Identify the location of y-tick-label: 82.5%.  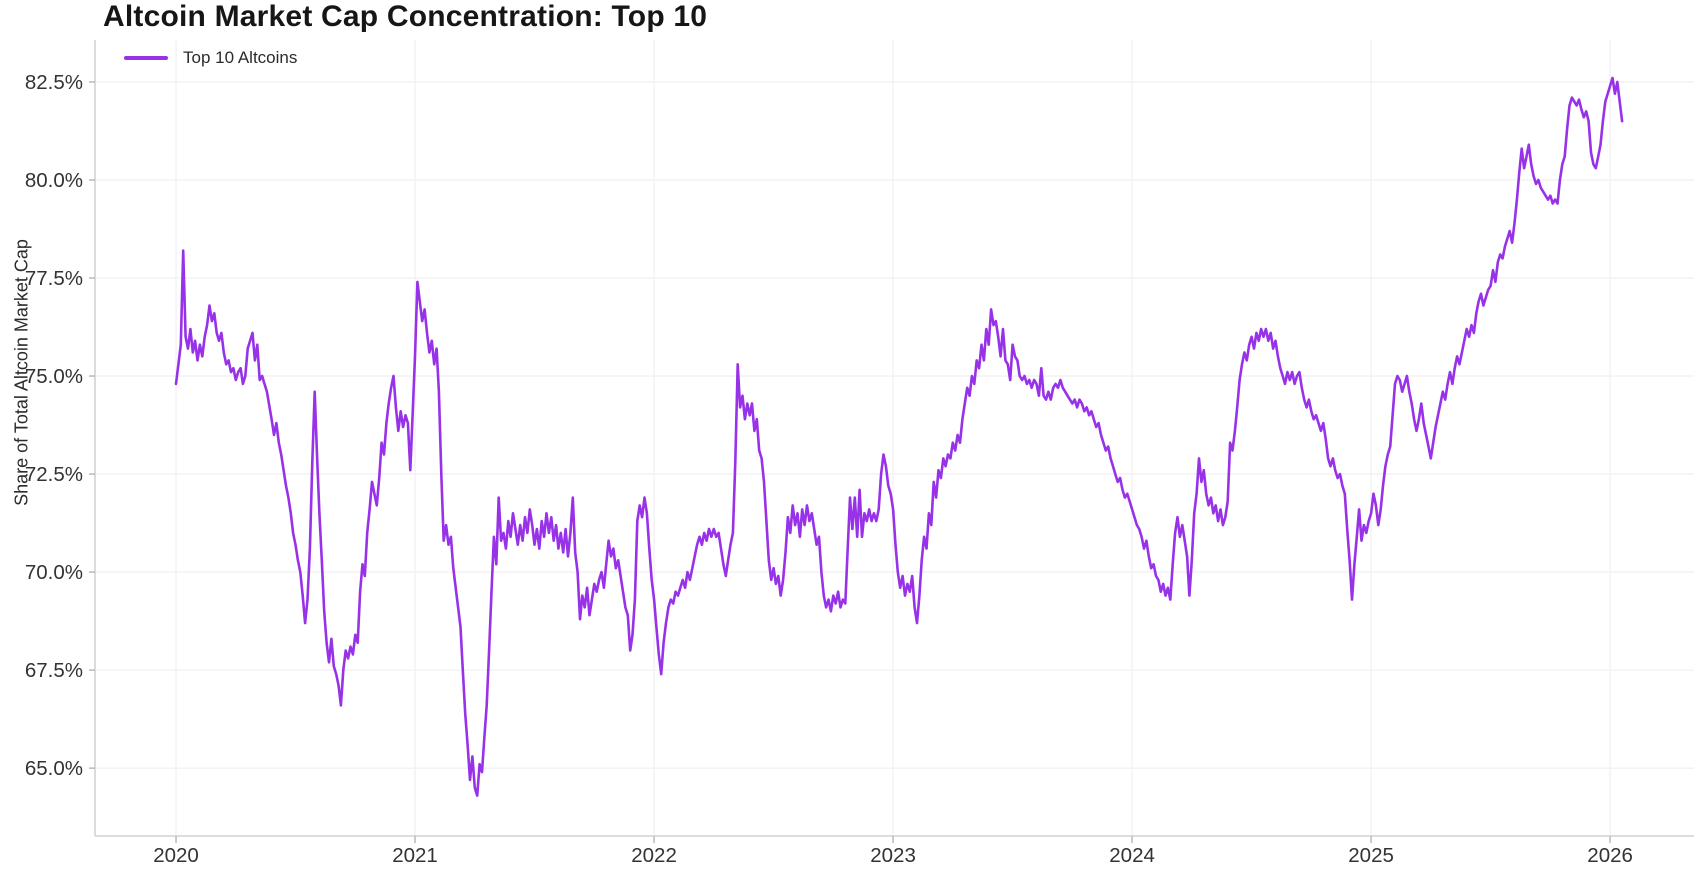
(54, 82).